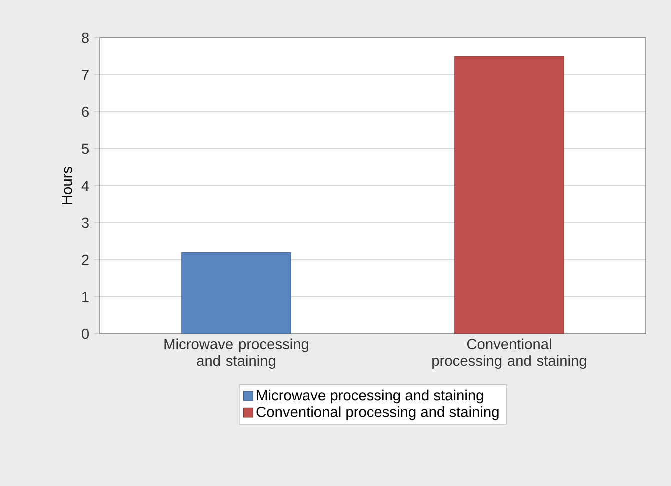 The height and width of the screenshot is (486, 671). I want to click on y-tick-label: 3, so click(85, 223).